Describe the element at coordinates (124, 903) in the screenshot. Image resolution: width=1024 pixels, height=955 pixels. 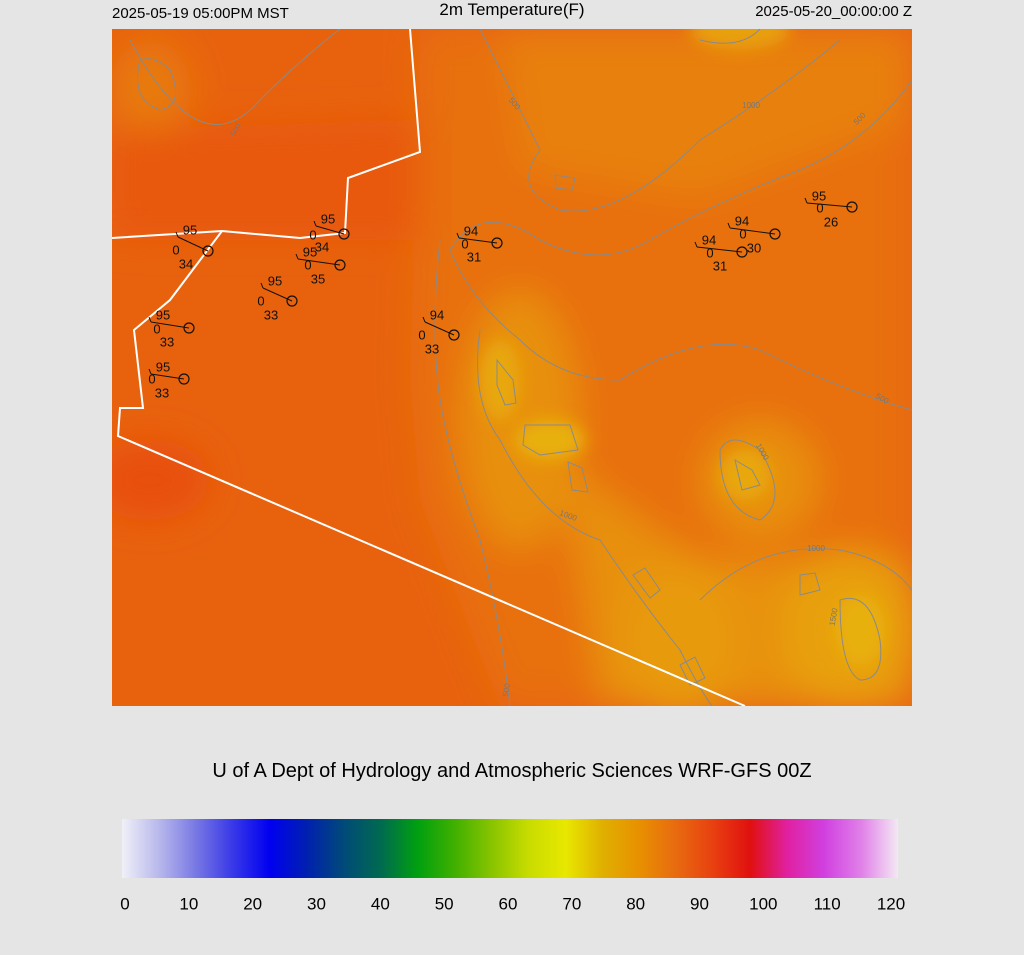
I see `colorbar-tick-label: 0` at that location.